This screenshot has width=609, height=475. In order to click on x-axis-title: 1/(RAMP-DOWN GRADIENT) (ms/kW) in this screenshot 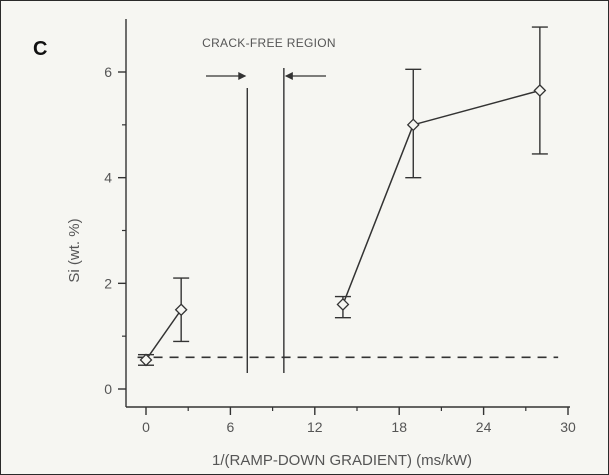, I will do `click(342, 460)`.